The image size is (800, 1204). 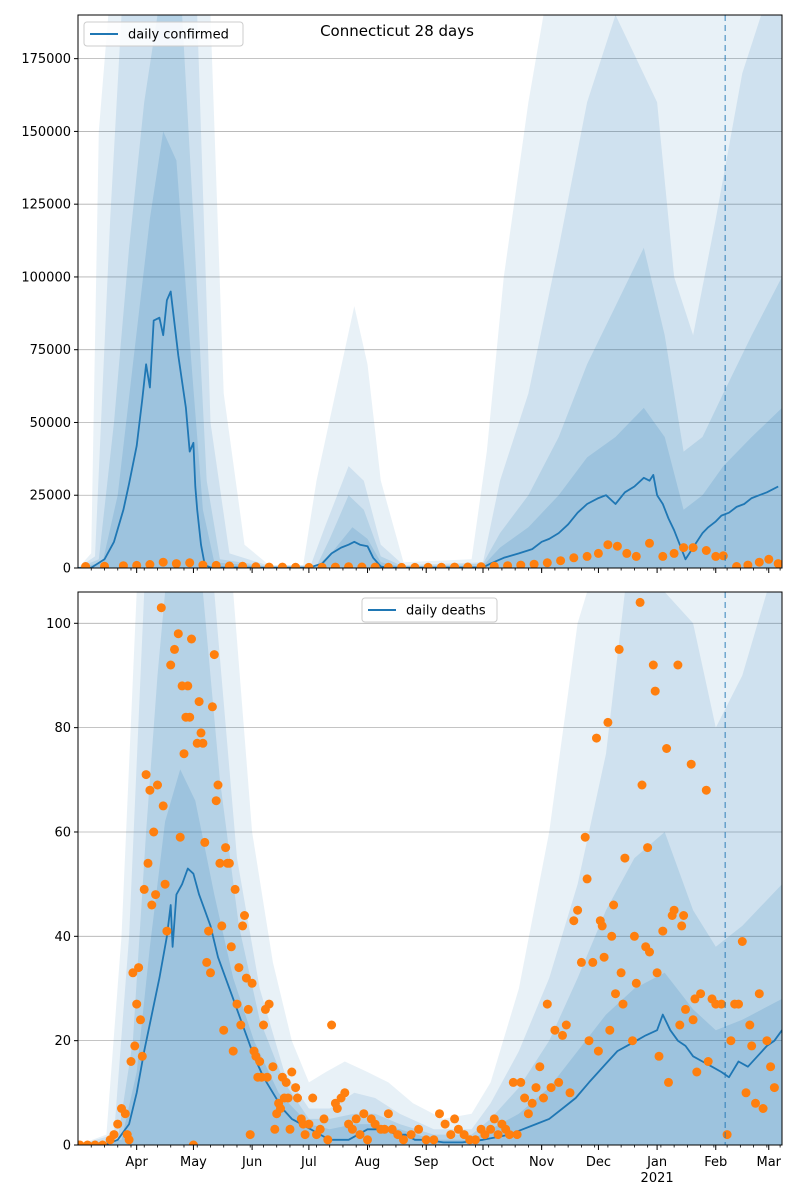 What do you see at coordinates (62, 832) in the screenshot?
I see `y-tick-label: 60` at bounding box center [62, 832].